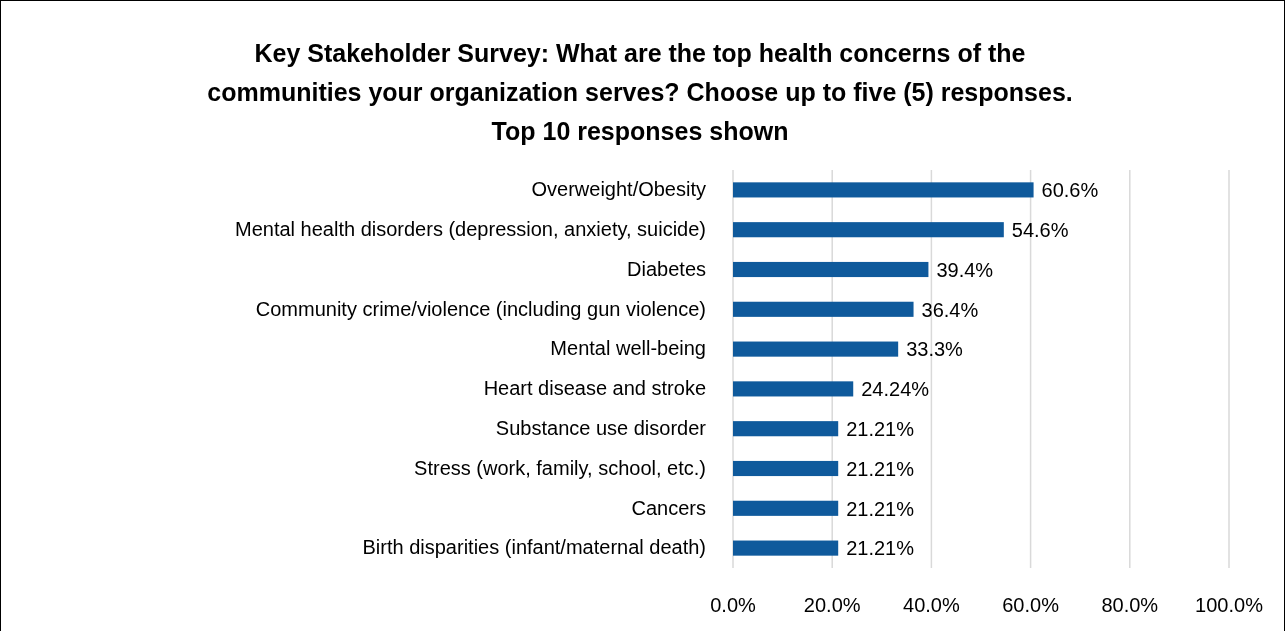 The height and width of the screenshot is (631, 1285). What do you see at coordinates (594, 388) in the screenshot?
I see `y-tick-label: Heart disease and stroke` at bounding box center [594, 388].